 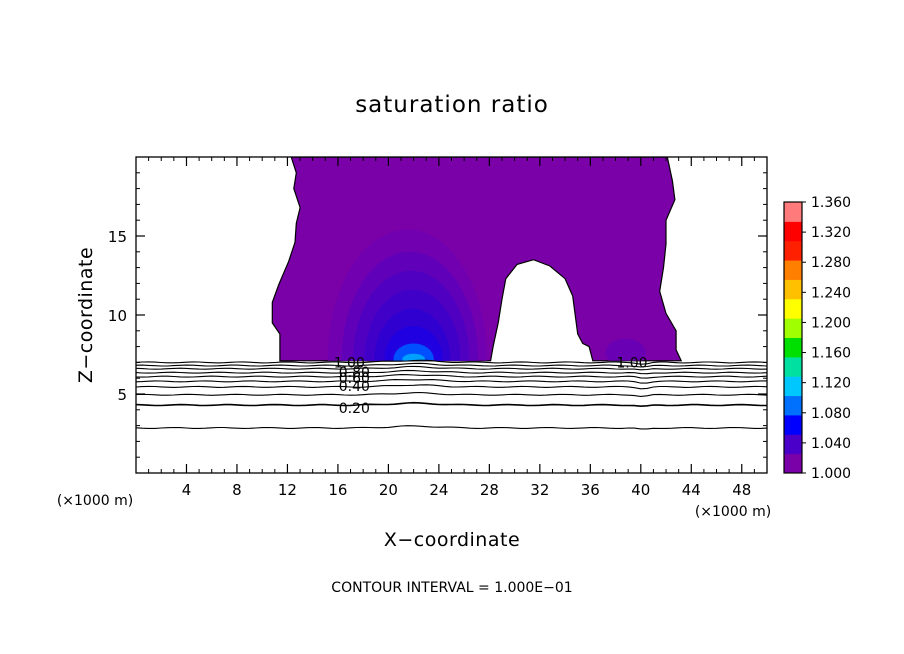 I want to click on x-tick-label-28: 28, so click(x=489, y=490).